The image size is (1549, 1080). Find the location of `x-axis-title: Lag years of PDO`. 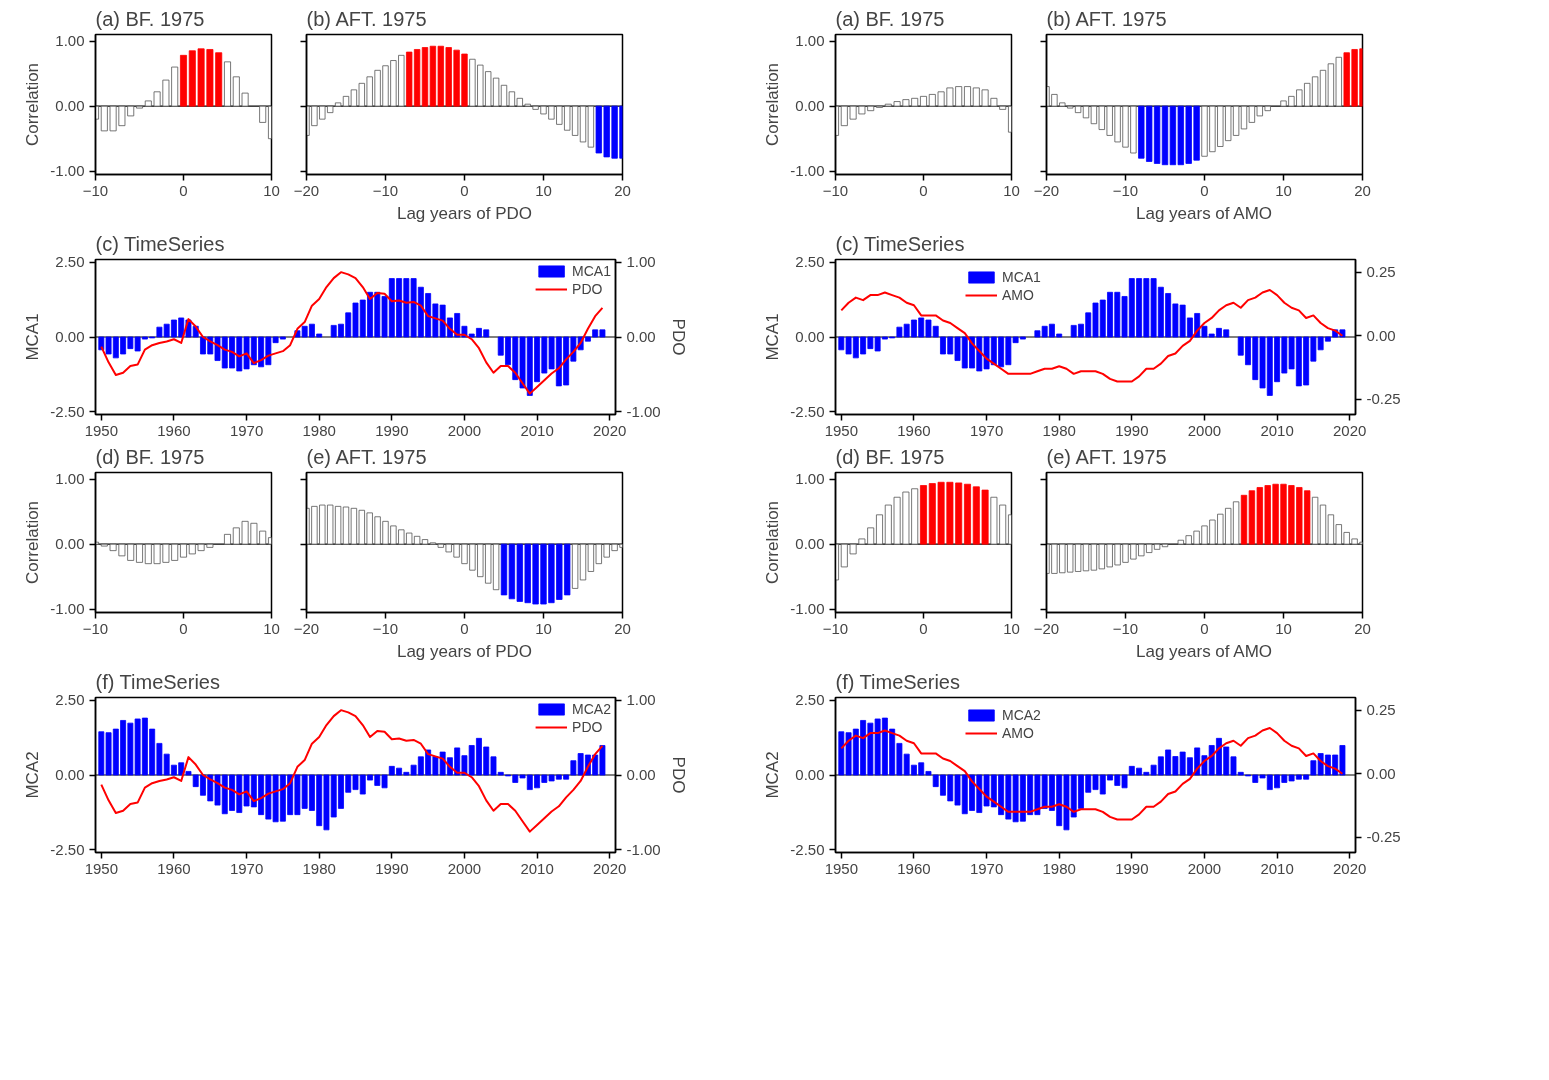

x-axis-title: Lag years of PDO is located at coordinates (464, 651).